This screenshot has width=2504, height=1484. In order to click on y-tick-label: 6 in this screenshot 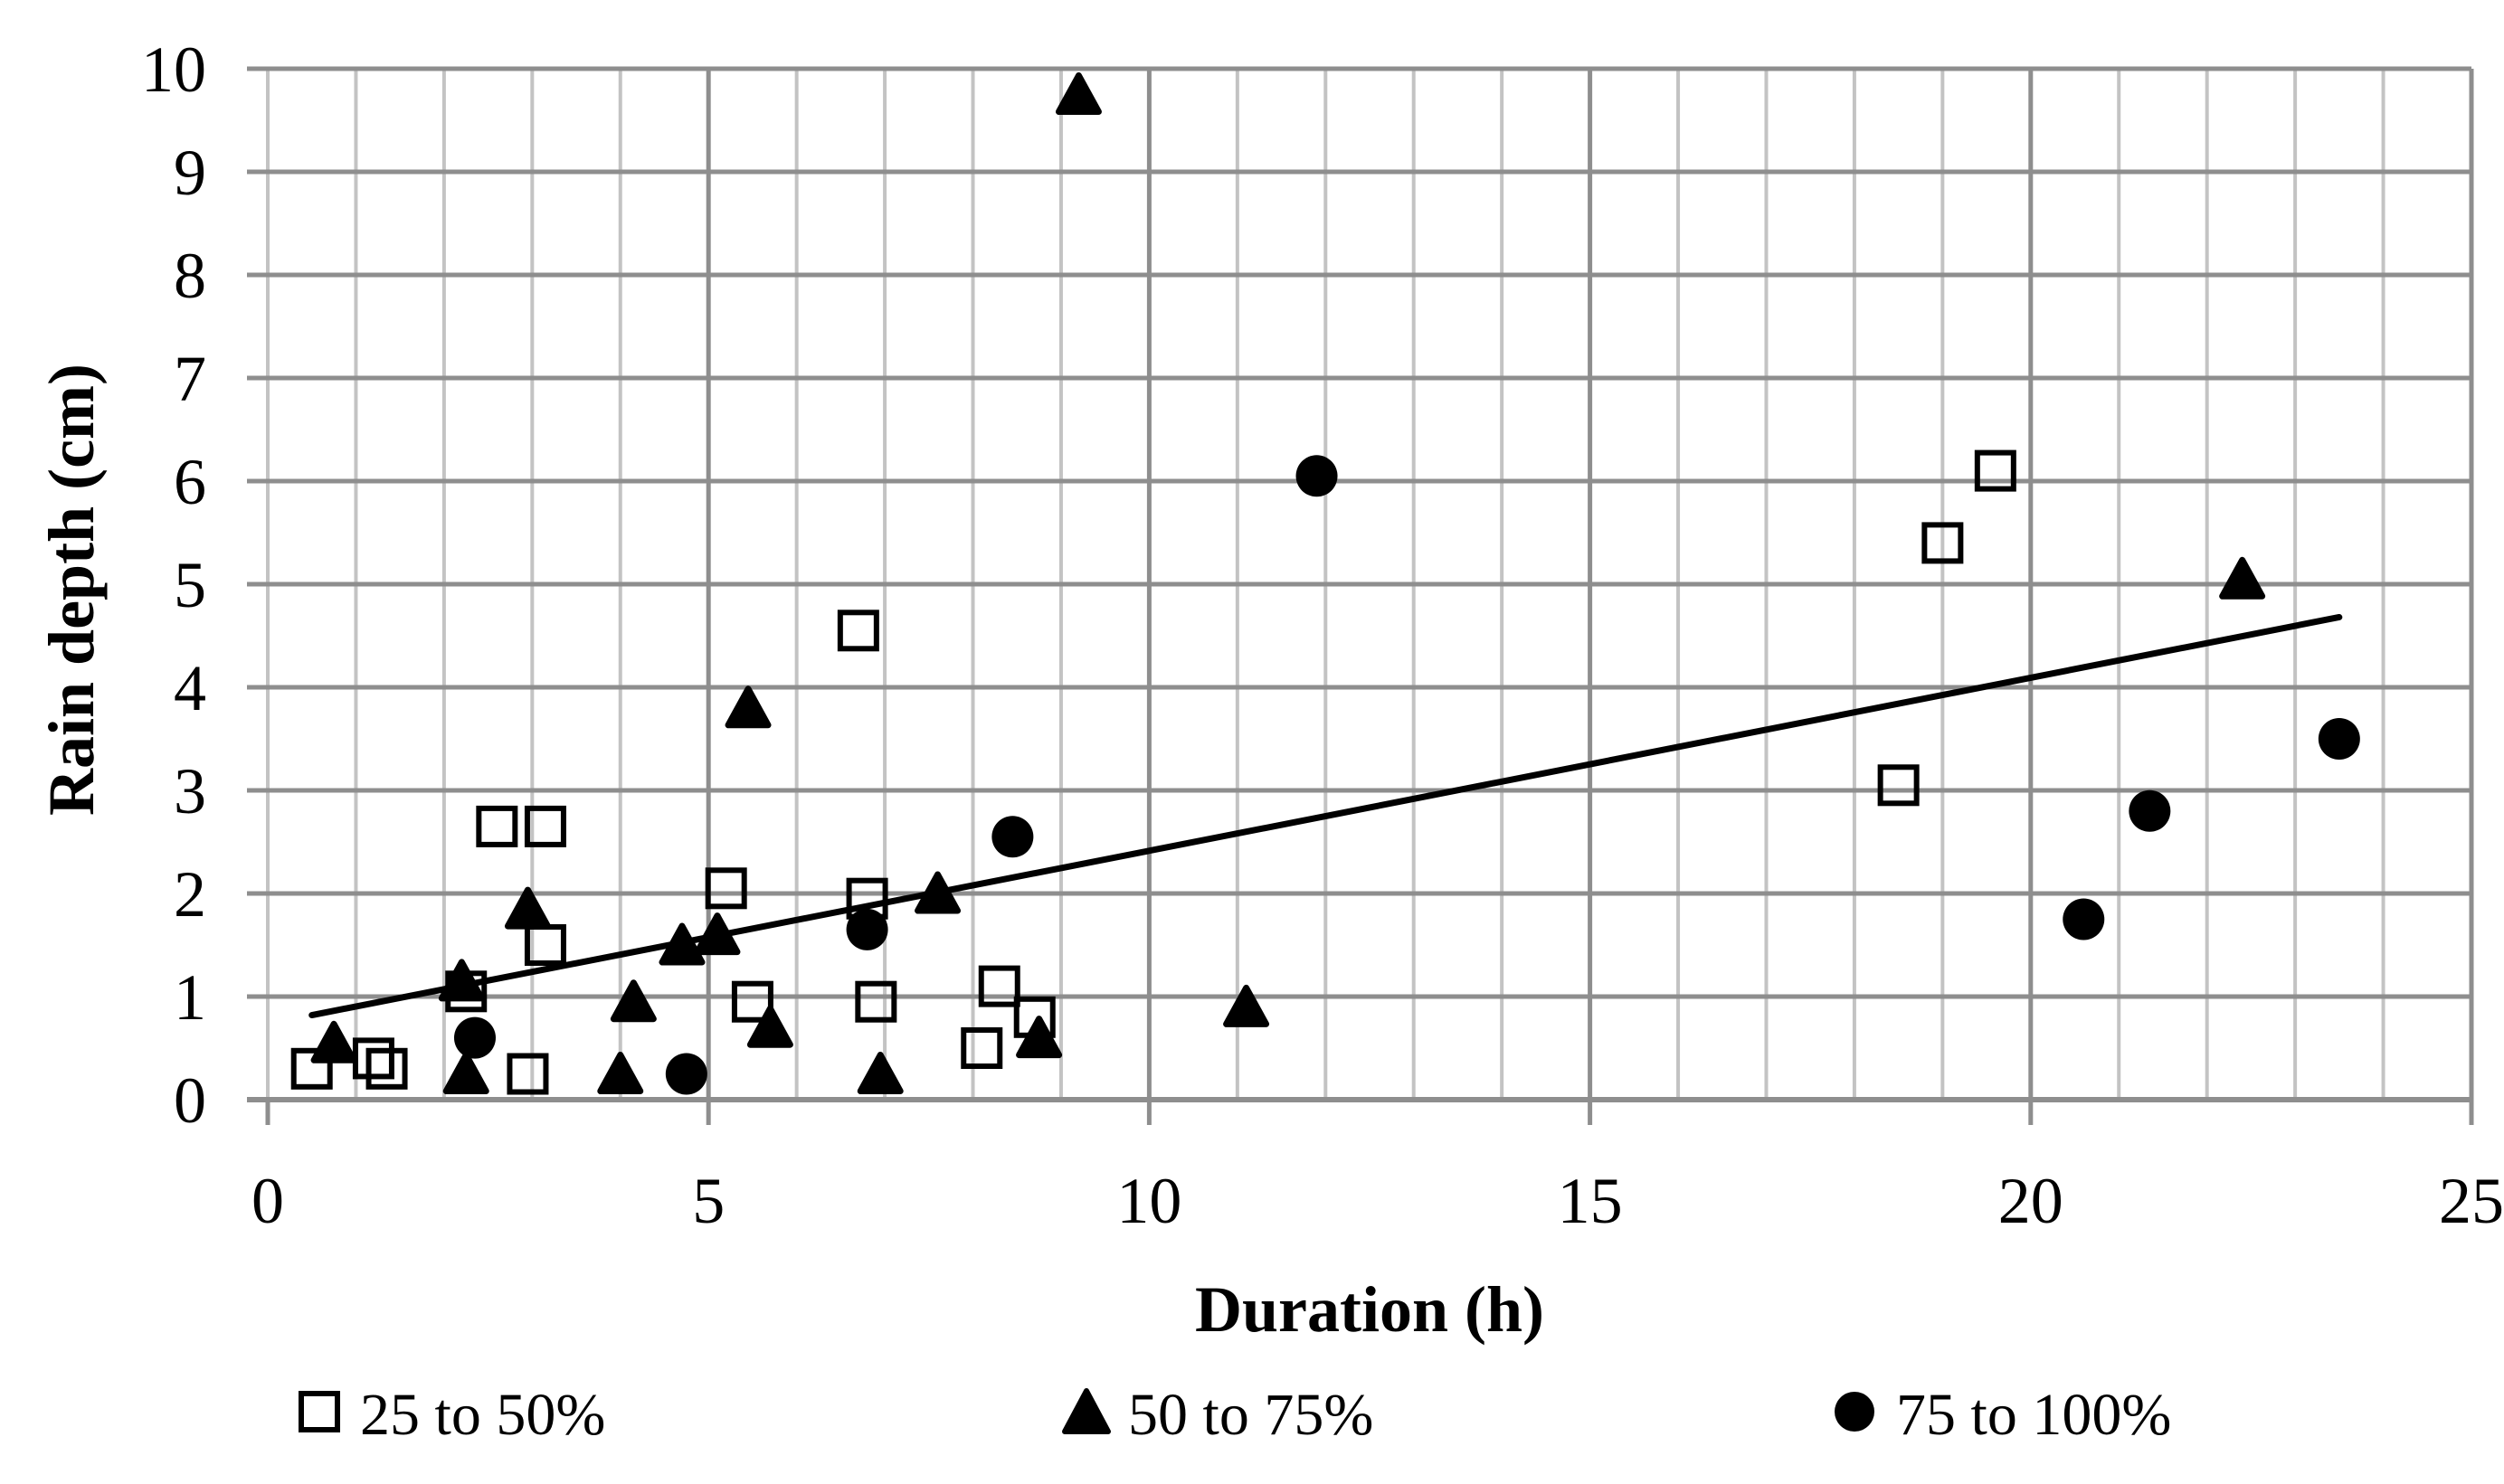, I will do `click(190, 482)`.